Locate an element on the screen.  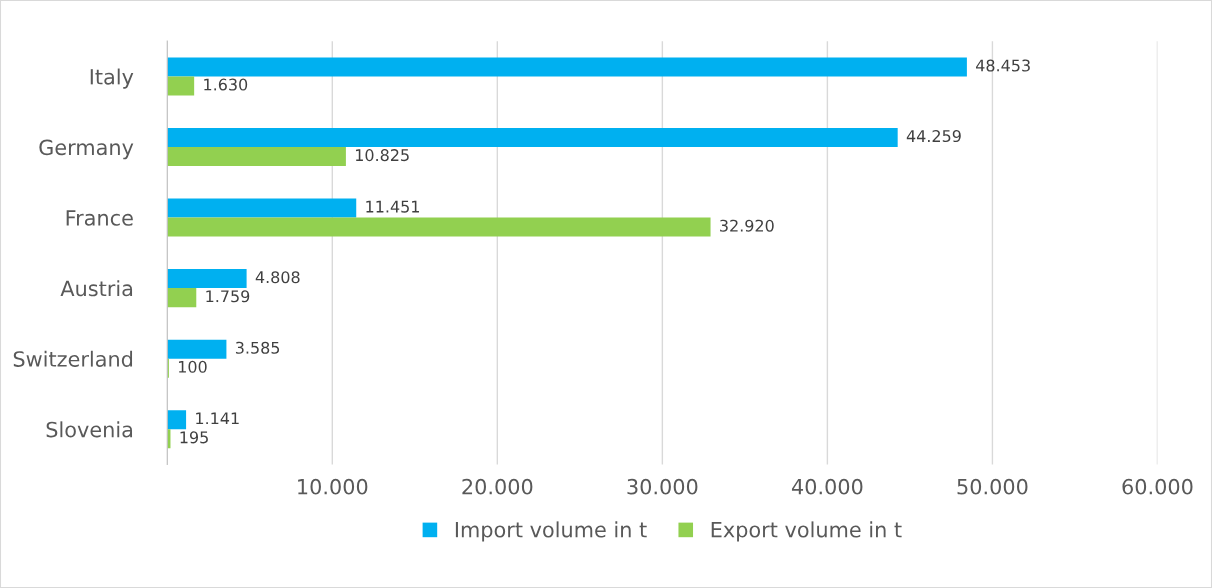
x-tick-label: 40.000 is located at coordinates (827, 486).